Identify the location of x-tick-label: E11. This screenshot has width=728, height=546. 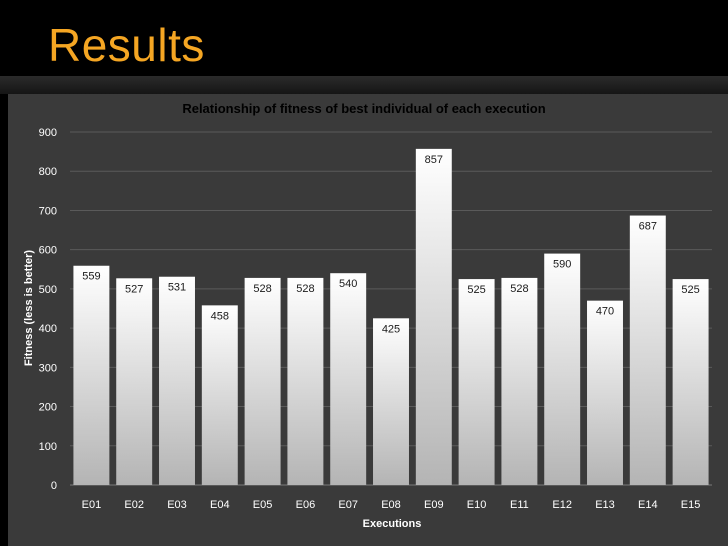
(519, 505).